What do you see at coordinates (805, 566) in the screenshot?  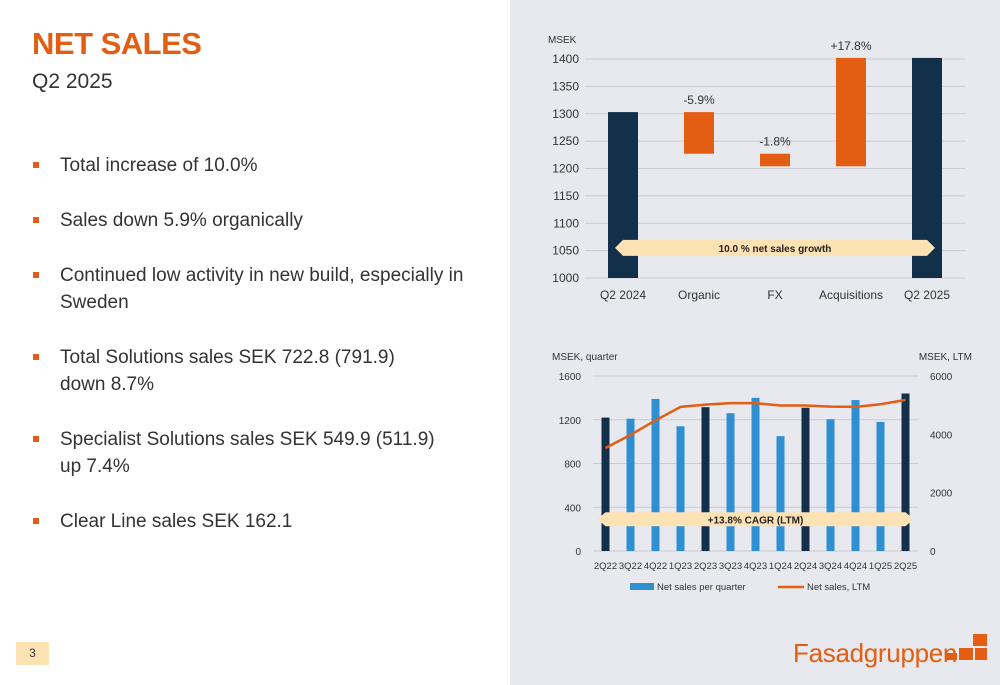 I see `x-tick-label: 2Q24` at bounding box center [805, 566].